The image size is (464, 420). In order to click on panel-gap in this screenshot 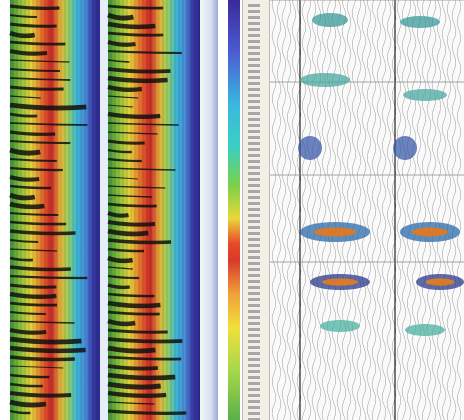, I will do `click(104, 210)`.